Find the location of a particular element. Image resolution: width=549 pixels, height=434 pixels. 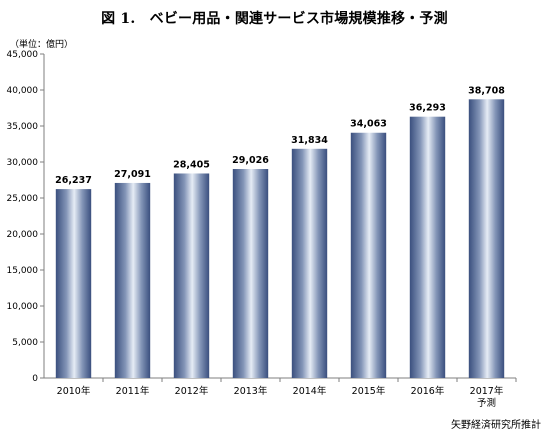

y-tick-label: 15,000 is located at coordinates (23, 271).